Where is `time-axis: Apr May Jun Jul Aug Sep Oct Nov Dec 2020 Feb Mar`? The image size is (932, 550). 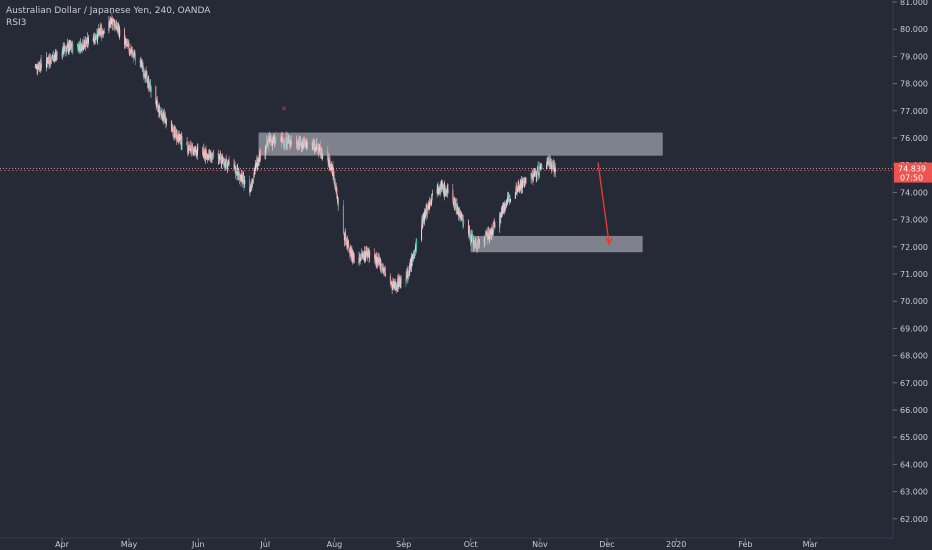
time-axis: Apr May Jun Jul Aug Sep Oct Nov Dec 2020 Feb Mar is located at coordinates (446, 543).